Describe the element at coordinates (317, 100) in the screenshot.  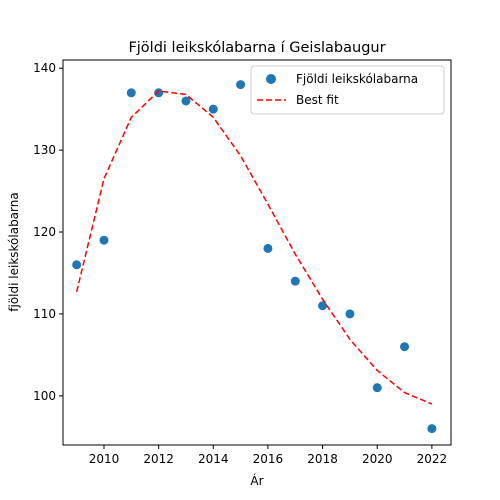
I see `legend-label-best-fit: Best fit` at that location.